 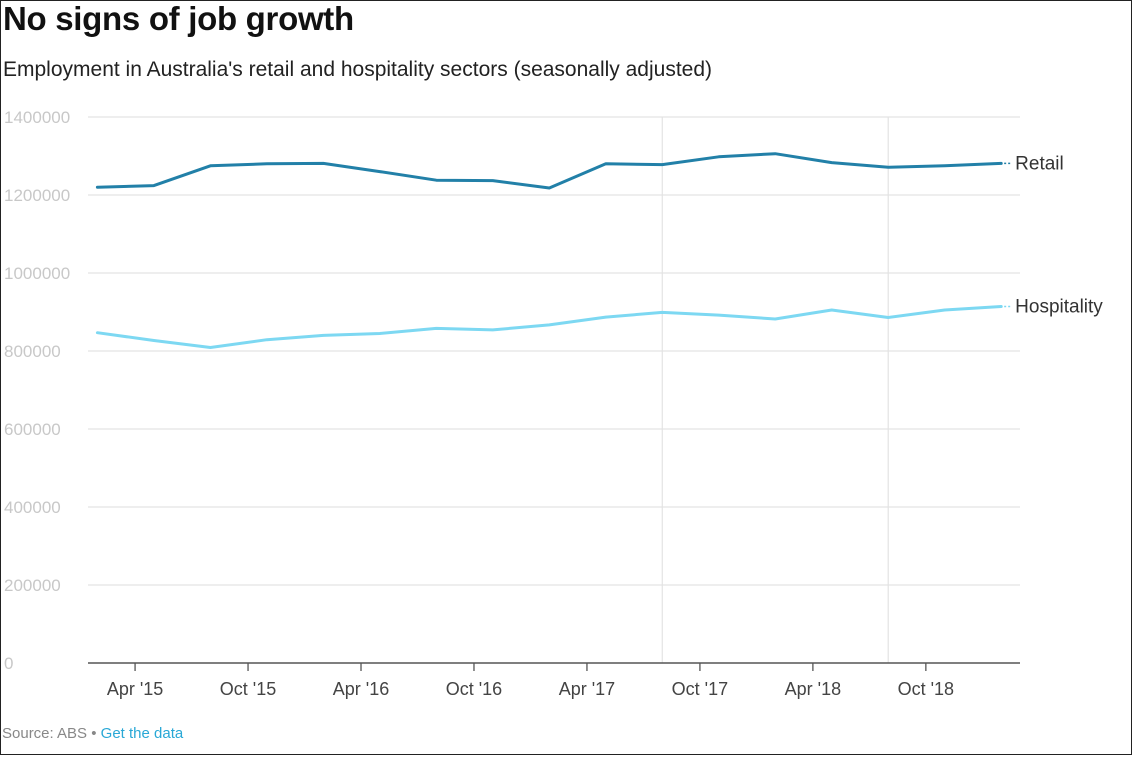 What do you see at coordinates (248, 689) in the screenshot?
I see `x-tick-label: Oct '15` at bounding box center [248, 689].